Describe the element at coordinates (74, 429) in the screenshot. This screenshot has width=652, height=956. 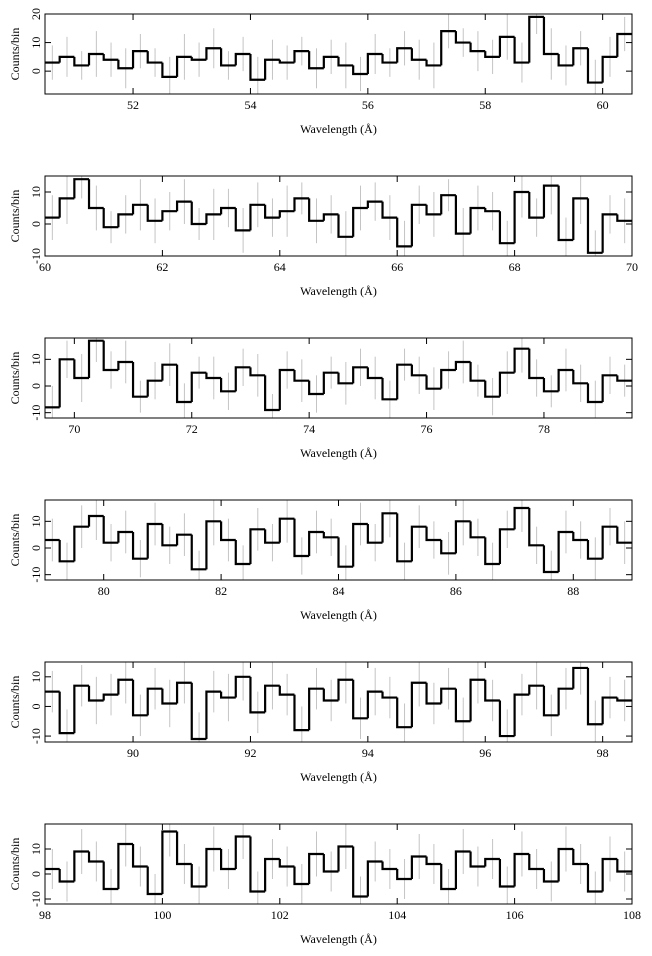
I see `x-tick-label: 70` at that location.